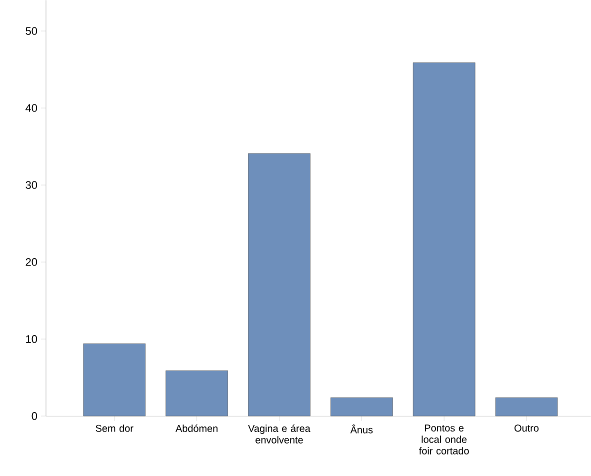 This screenshot has width=591, height=476. What do you see at coordinates (32, 108) in the screenshot?
I see `y-tick-label: 40` at bounding box center [32, 108].